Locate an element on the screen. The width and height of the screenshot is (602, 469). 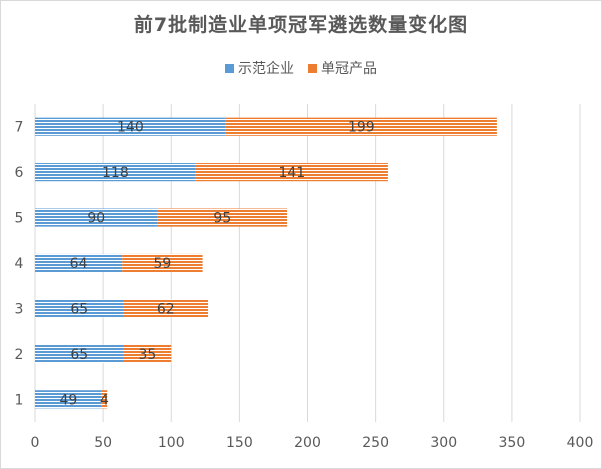
y-tick-label-6: 6 is located at coordinates (19, 173).